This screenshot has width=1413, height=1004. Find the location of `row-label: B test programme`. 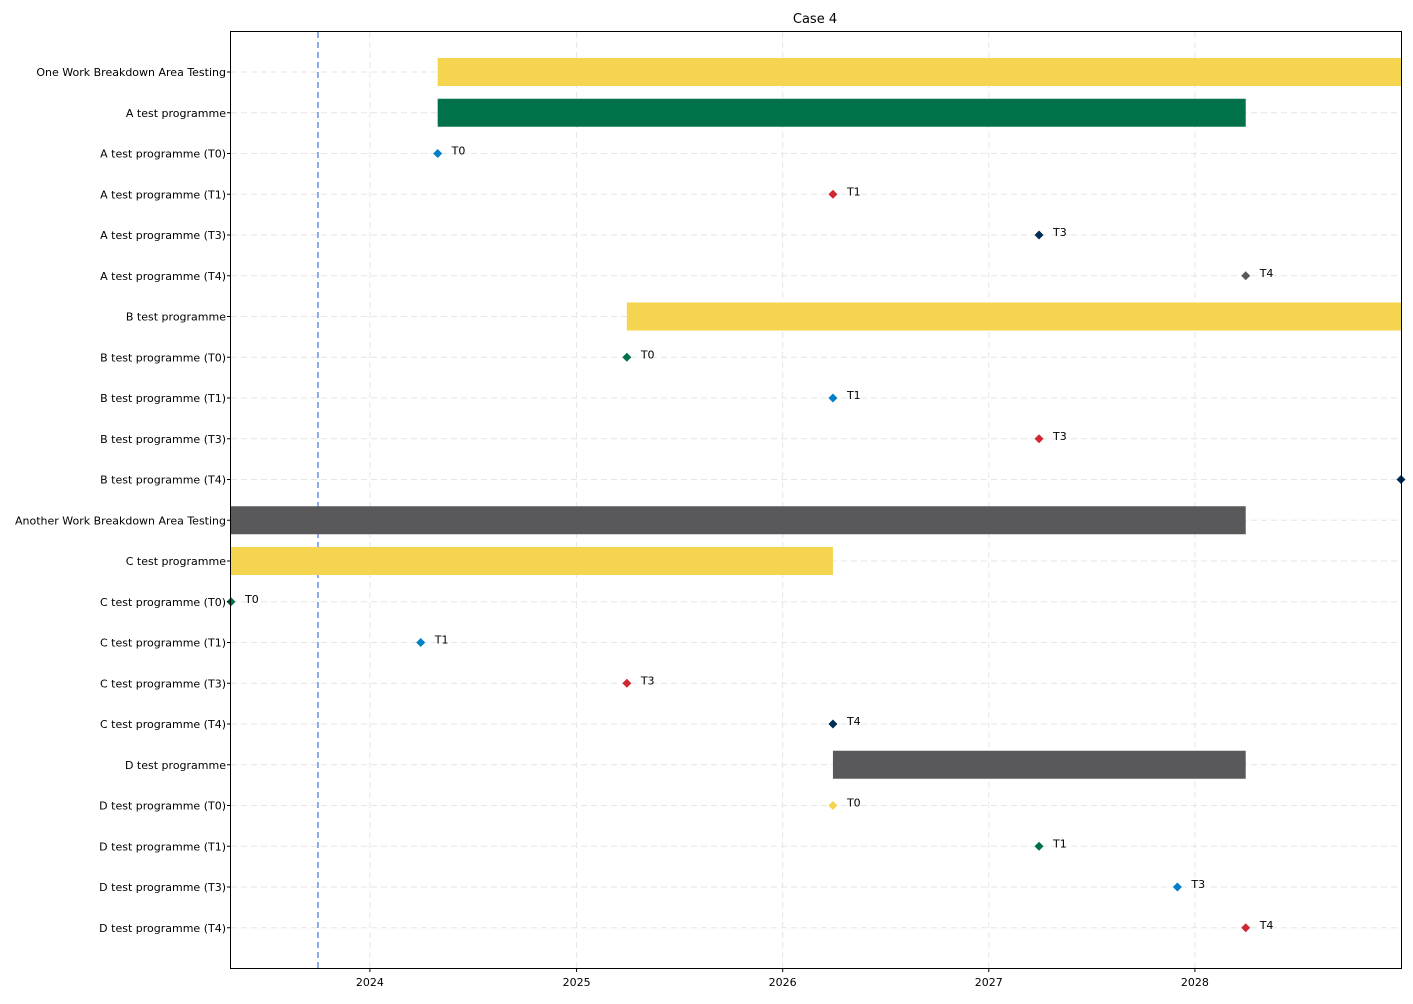

row-label: B test programme is located at coordinates (176, 317).